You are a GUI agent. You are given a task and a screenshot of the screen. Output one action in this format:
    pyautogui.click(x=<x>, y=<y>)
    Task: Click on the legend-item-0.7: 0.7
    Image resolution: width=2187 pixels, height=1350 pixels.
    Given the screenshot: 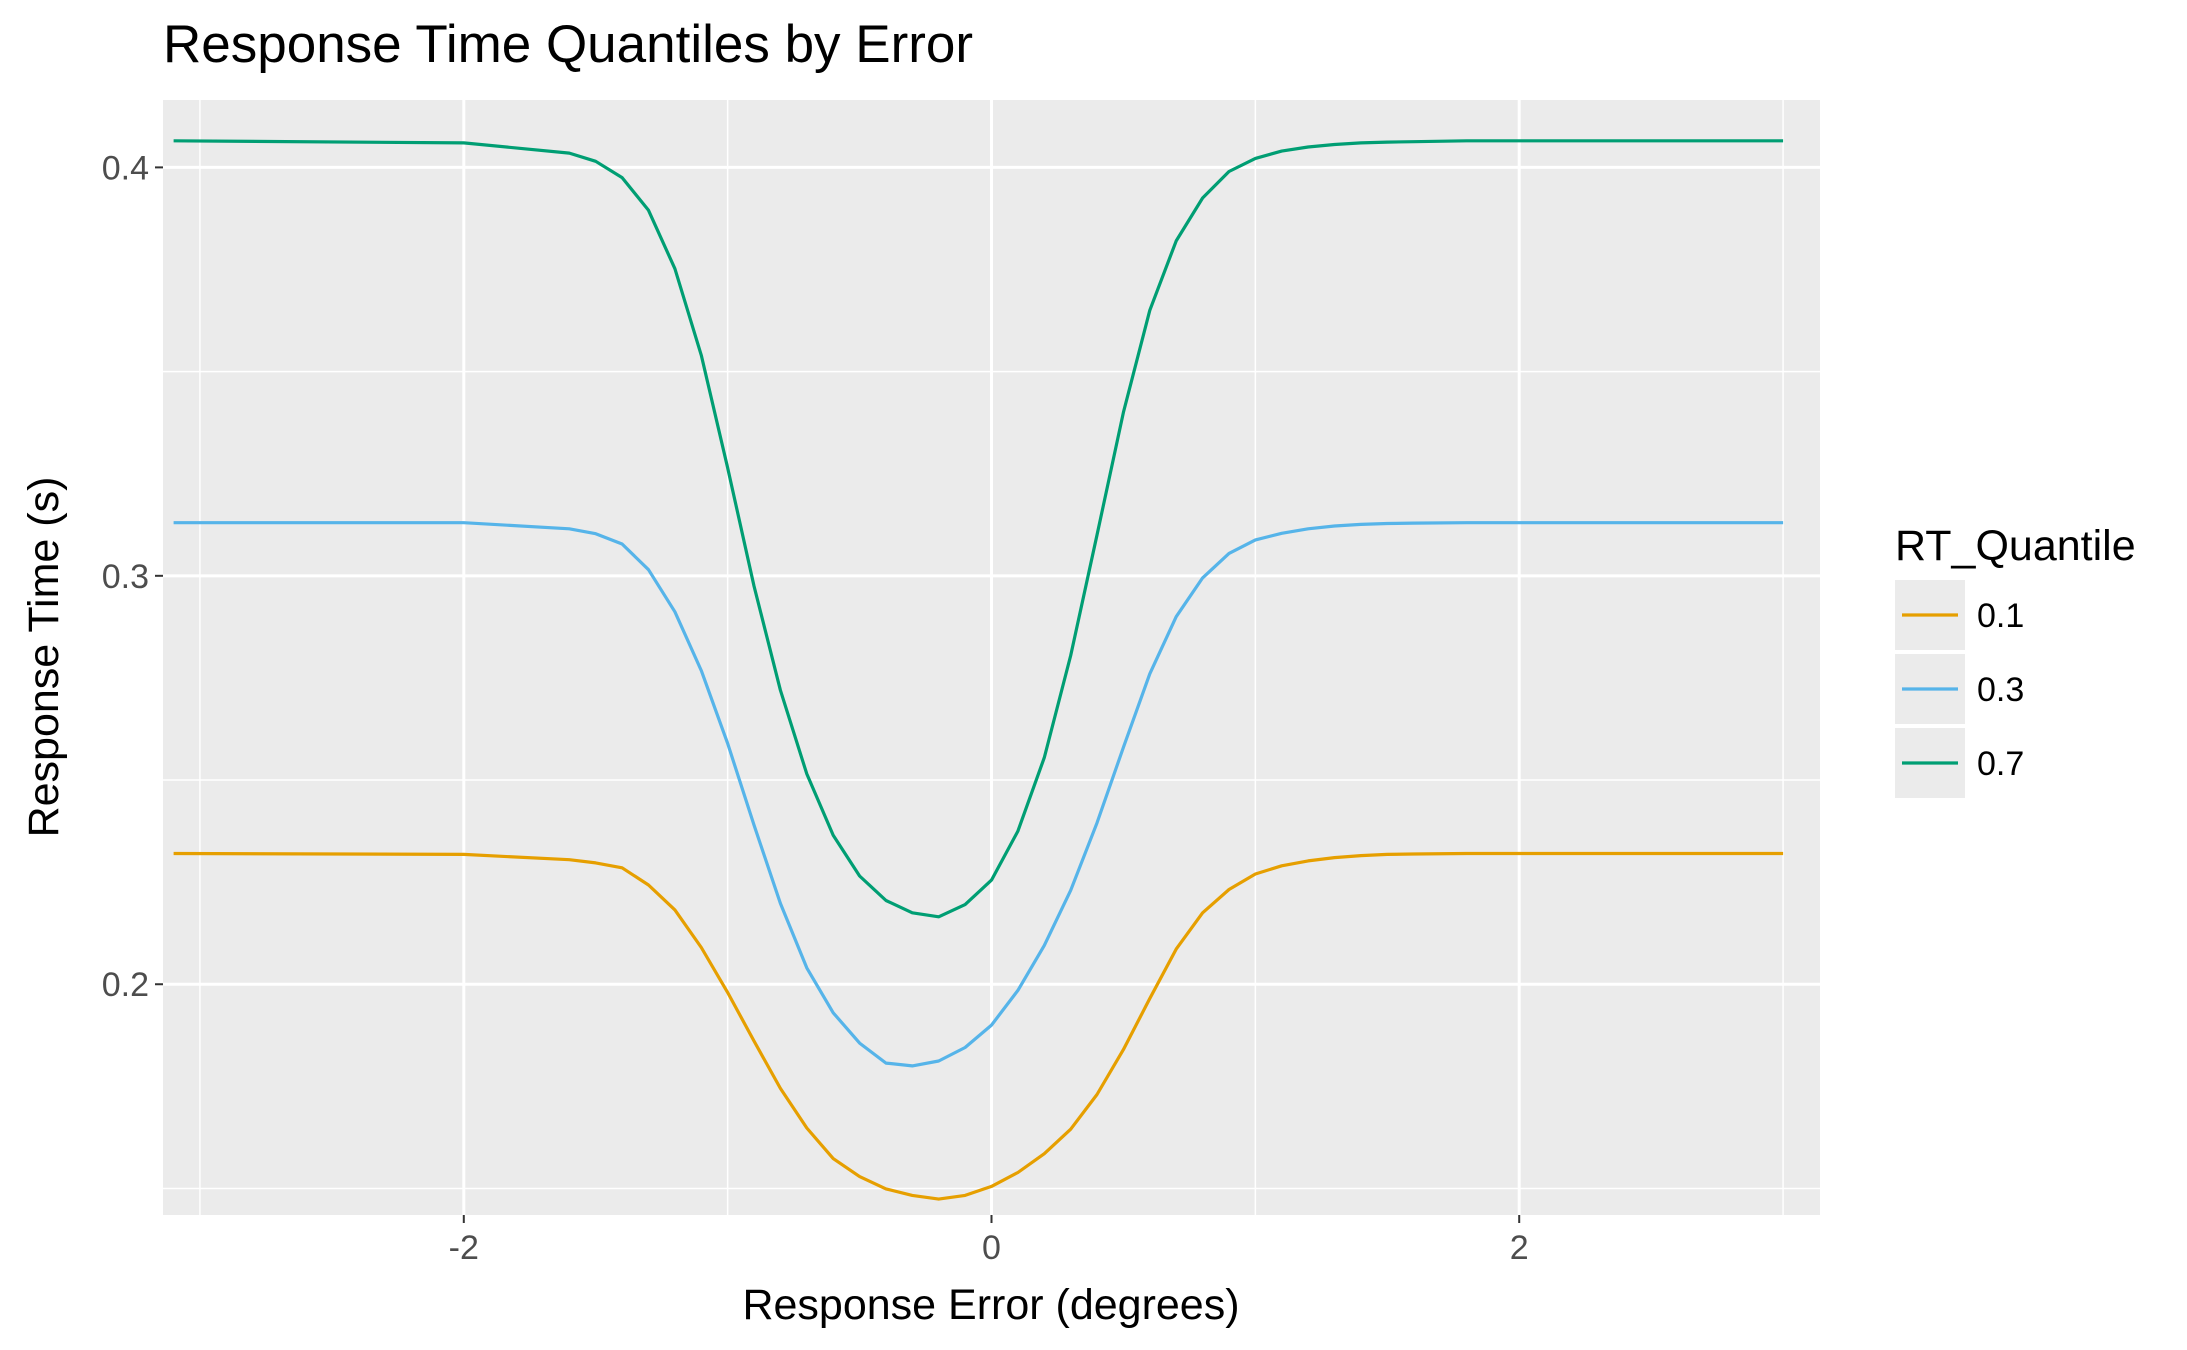 What is the action you would take?
    pyautogui.click(x=1959, y=763)
    